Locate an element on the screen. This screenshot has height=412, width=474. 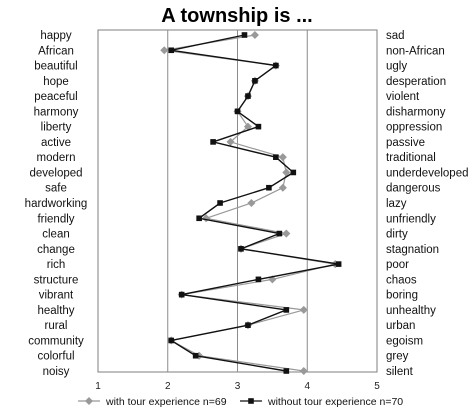
data-point-1-modern is located at coordinates (282, 157).